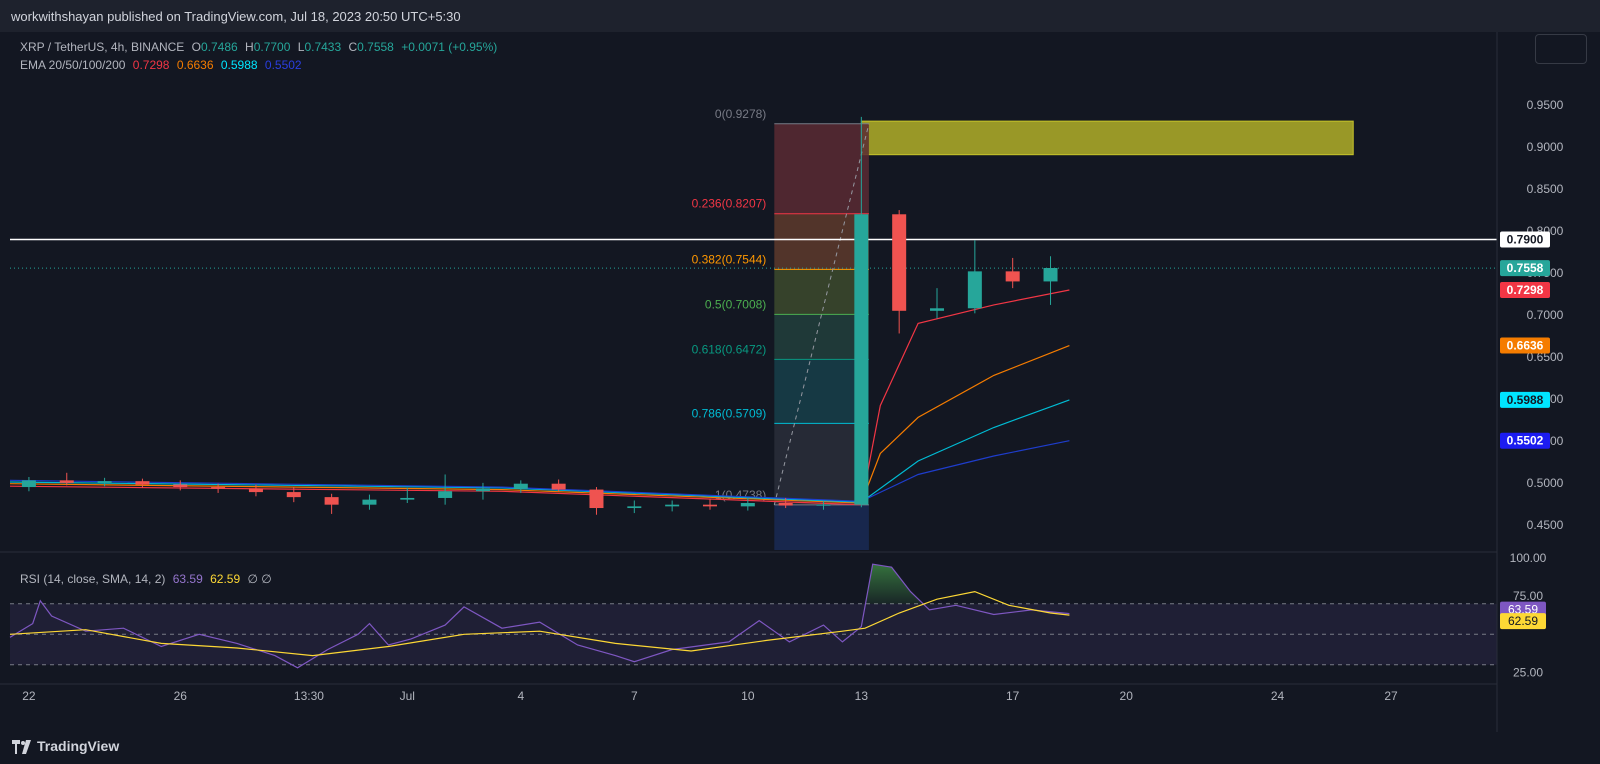 The width and height of the screenshot is (1600, 764). I want to click on price-tag-label: 0.7558, so click(1525, 268).